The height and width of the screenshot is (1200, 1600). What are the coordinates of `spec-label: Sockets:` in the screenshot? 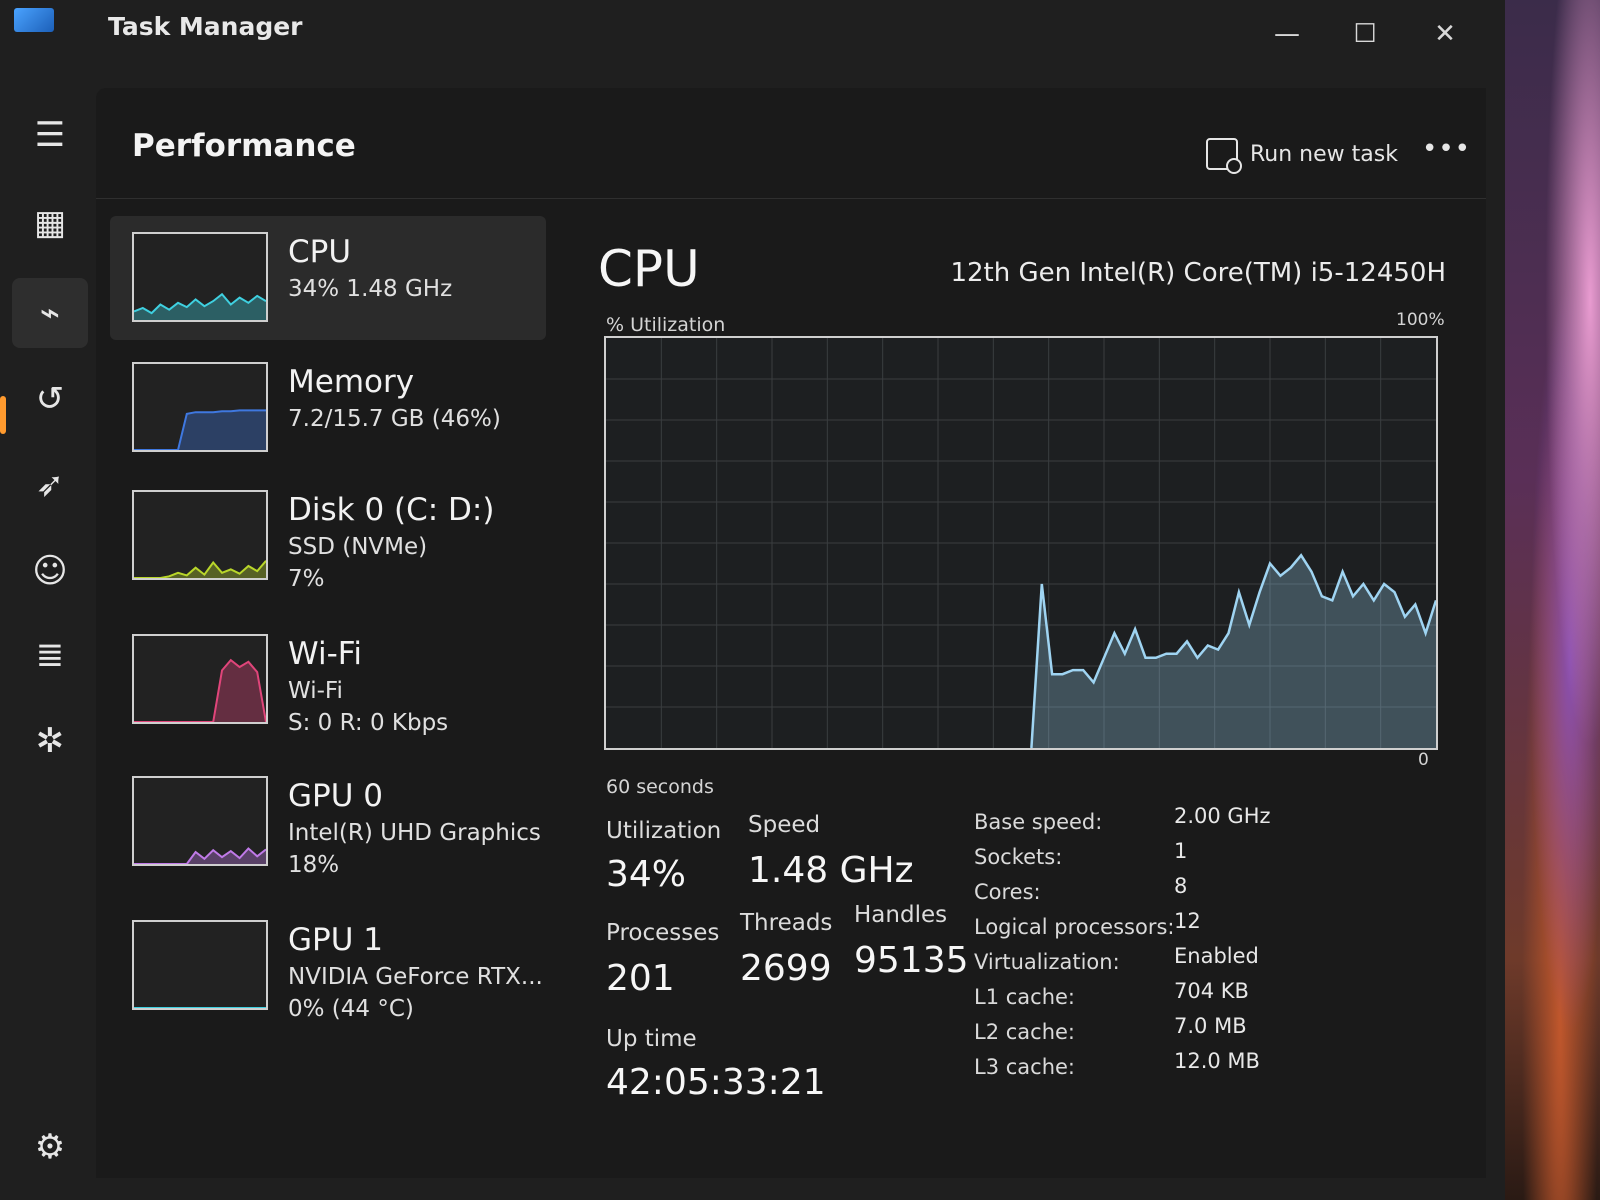 It's located at (1018, 857).